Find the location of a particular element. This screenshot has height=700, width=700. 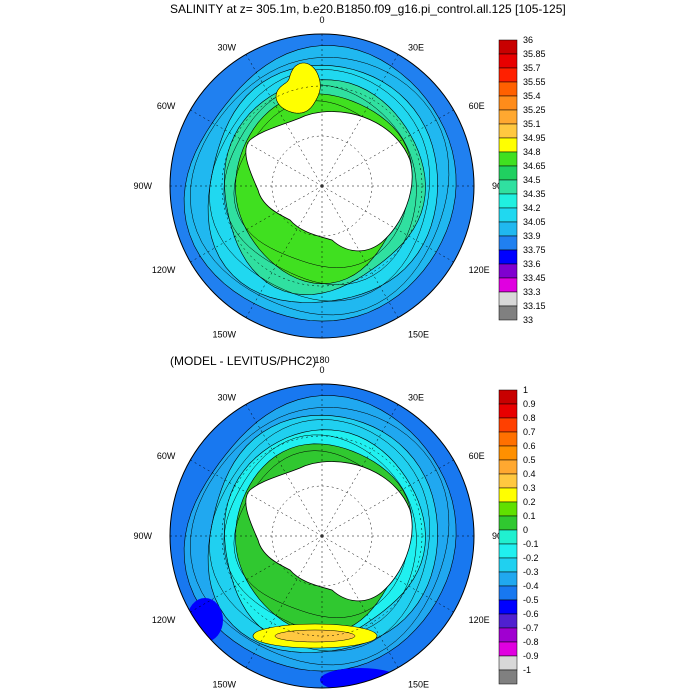

colorbar-label: -0.9 is located at coordinates (531, 656).